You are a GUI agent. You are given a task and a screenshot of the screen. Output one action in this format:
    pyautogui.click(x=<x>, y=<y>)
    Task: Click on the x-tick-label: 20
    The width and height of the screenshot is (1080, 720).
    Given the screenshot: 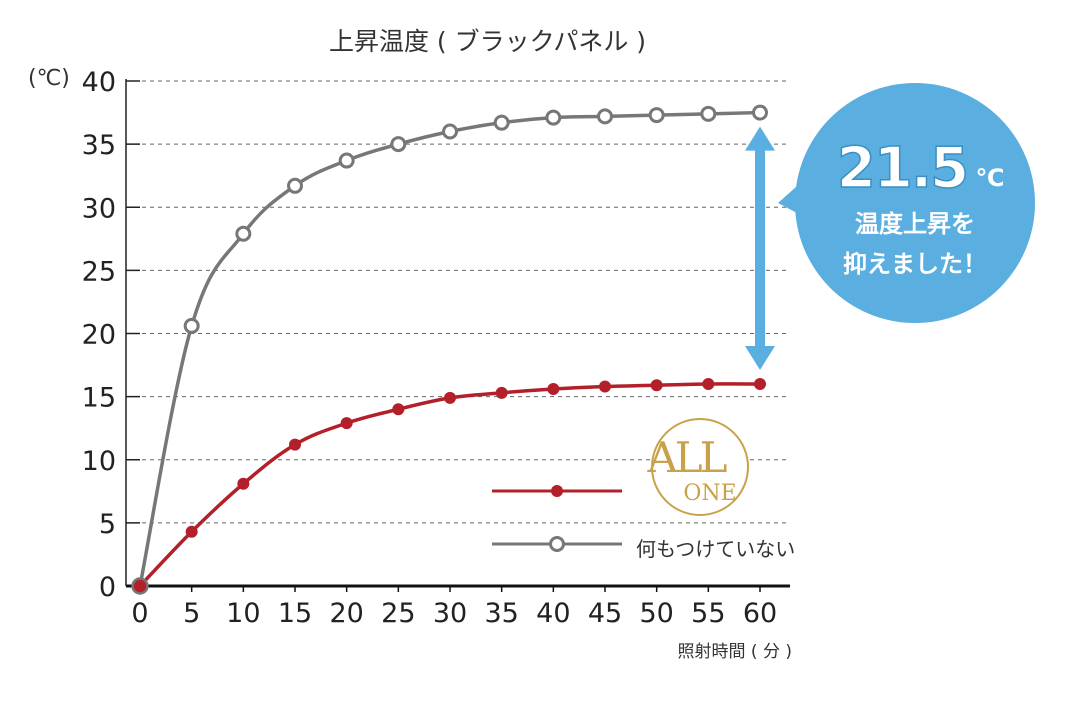 What is the action you would take?
    pyautogui.click(x=346, y=613)
    